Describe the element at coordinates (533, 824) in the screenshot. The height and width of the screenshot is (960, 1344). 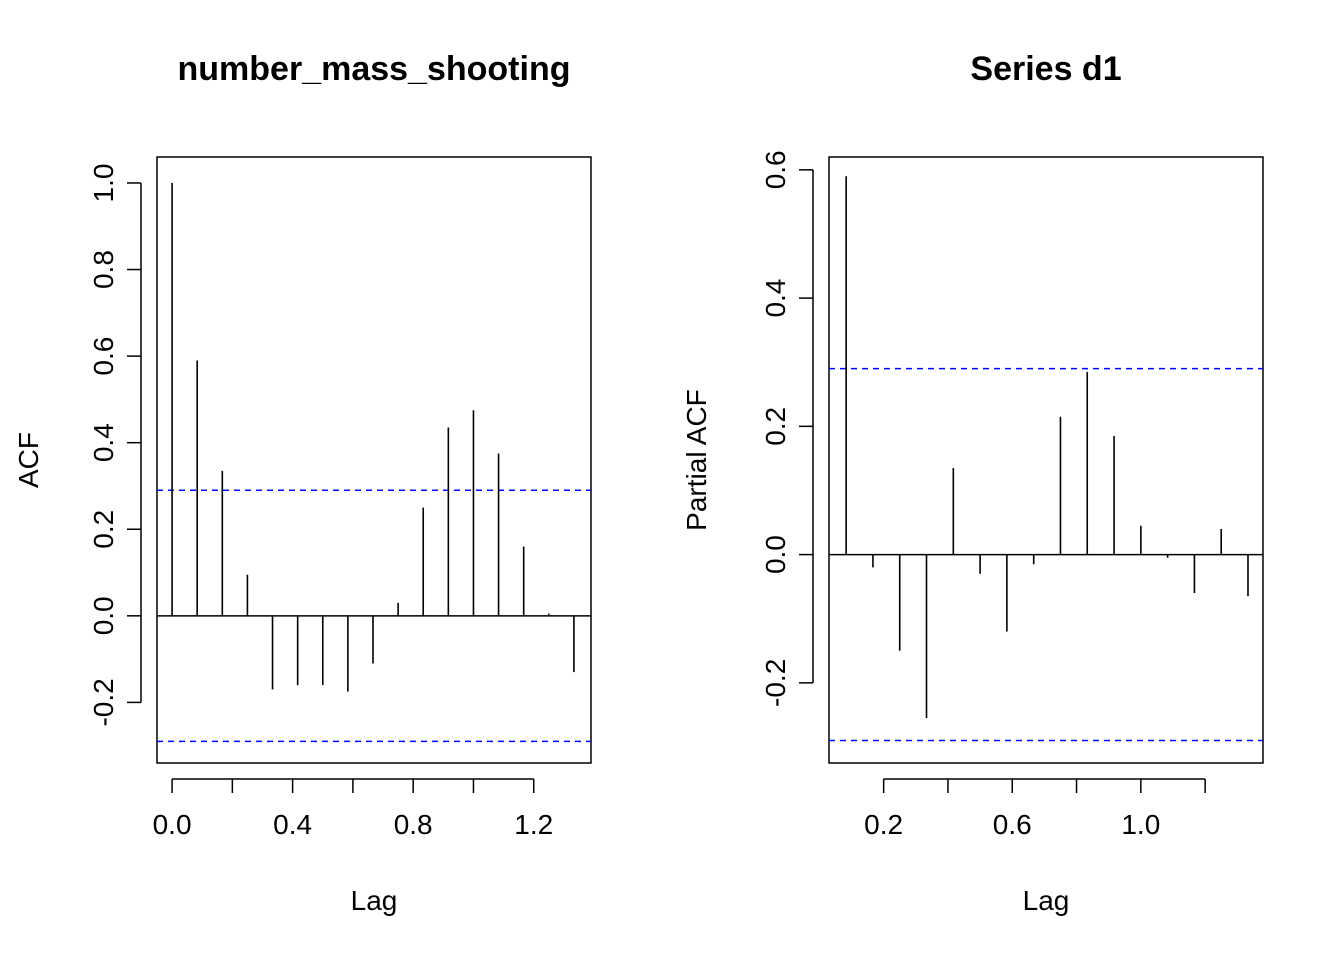
I see `acf-x-tick-label: 1.2` at that location.